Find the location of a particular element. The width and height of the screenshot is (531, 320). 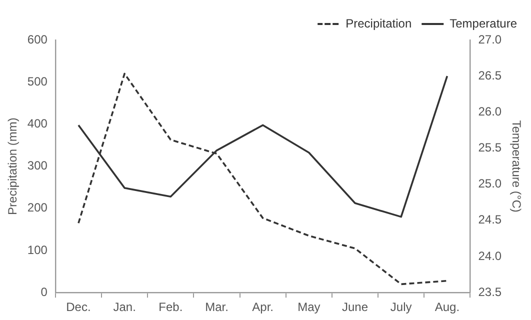

y-tick-label: 600 is located at coordinates (37, 39).